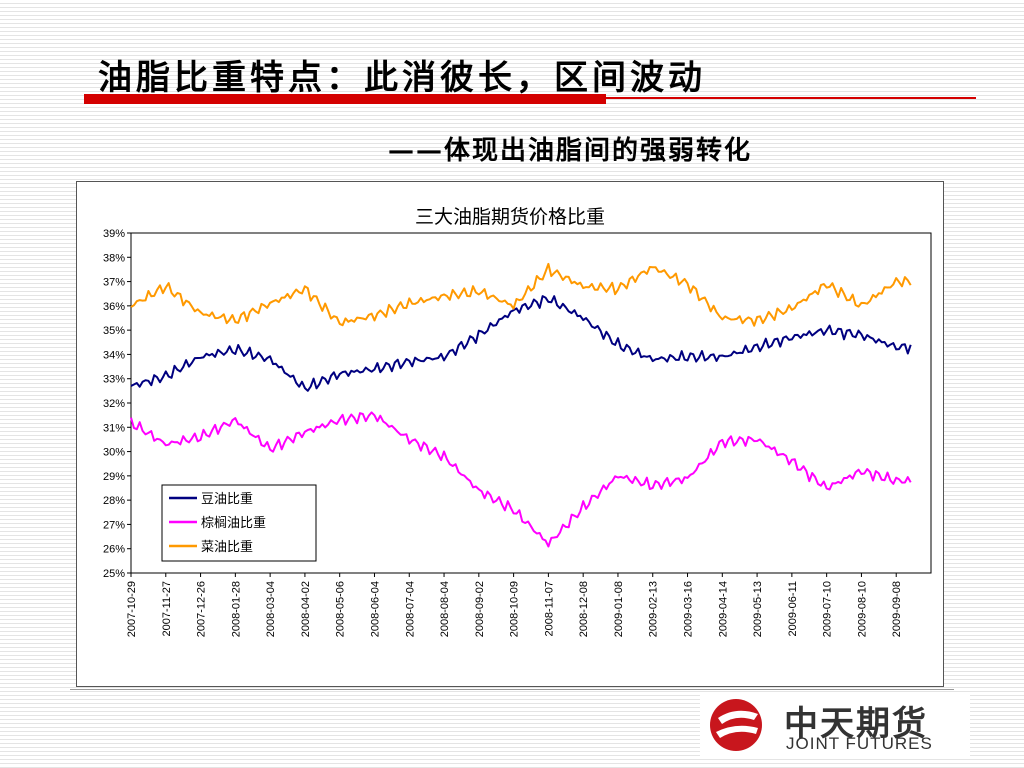 The height and width of the screenshot is (768, 1024). What do you see at coordinates (375, 609) in the screenshot?
I see `x-tick-label: 2008-06-04` at bounding box center [375, 609].